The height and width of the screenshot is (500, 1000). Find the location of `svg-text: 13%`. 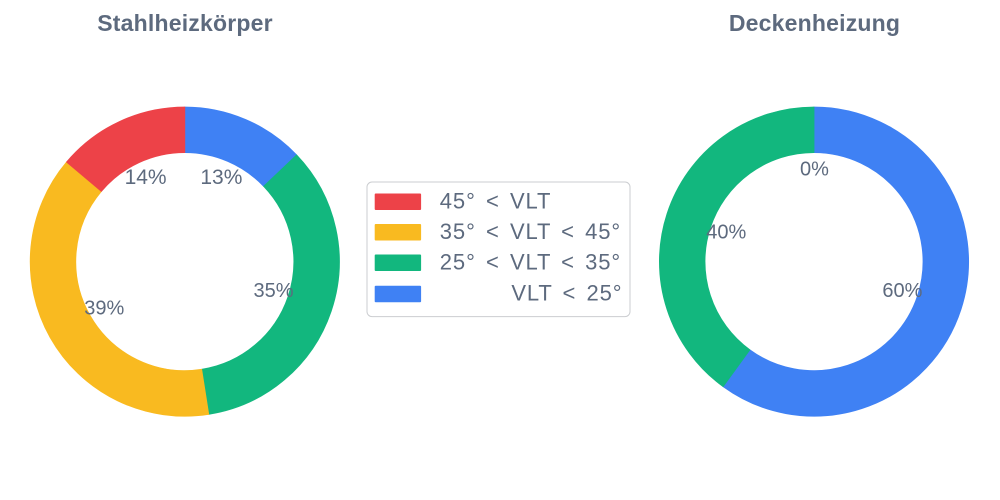

svg-text: 13% is located at coordinates (221, 177).